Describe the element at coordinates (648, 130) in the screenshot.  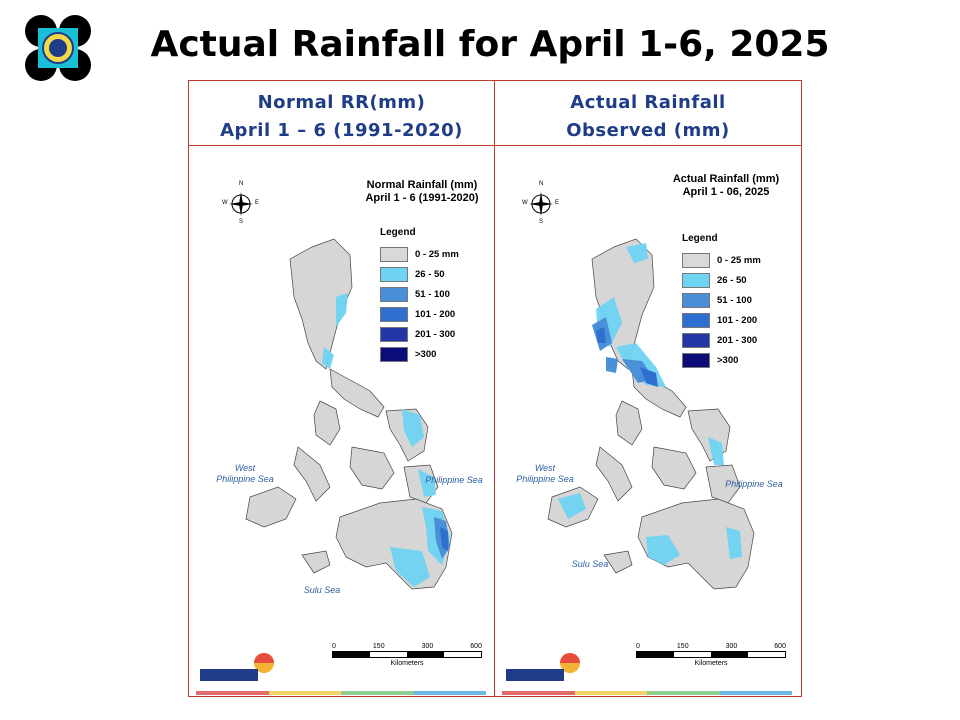
I see `right-header-line2: Observed (mm)` at that location.